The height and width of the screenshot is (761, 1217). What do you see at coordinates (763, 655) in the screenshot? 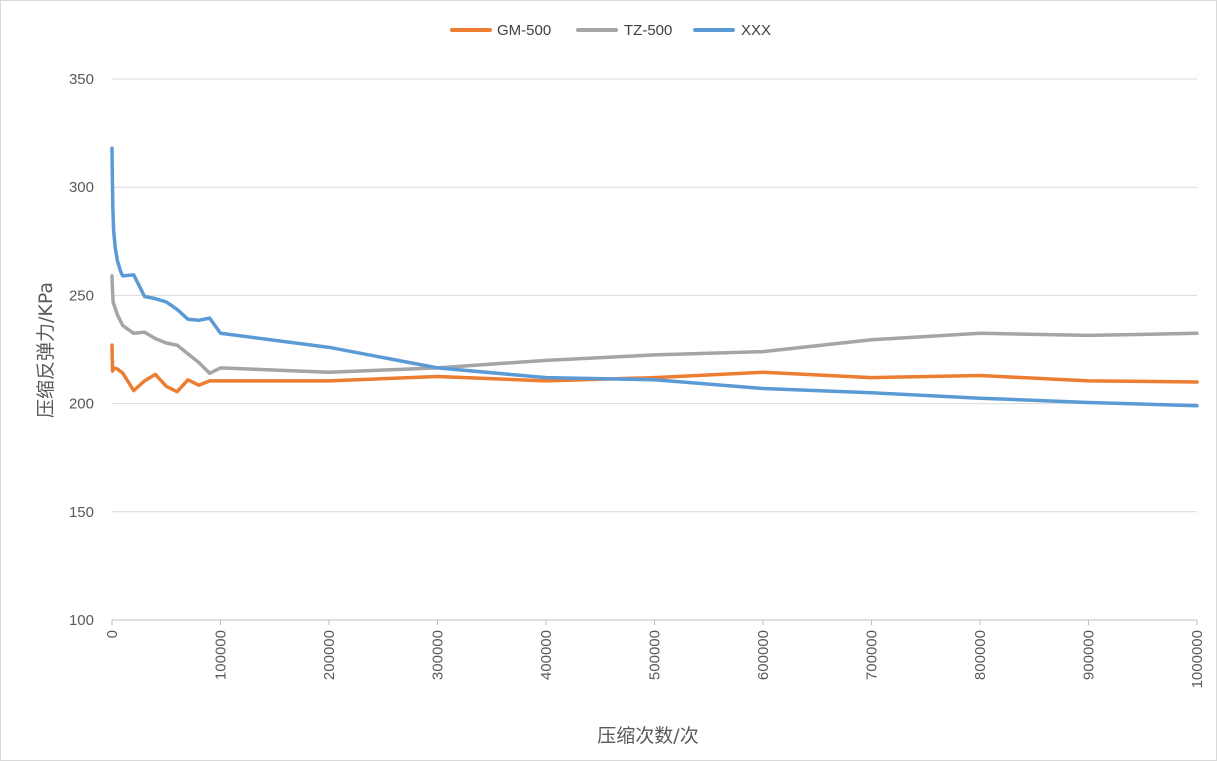
I see `x-tick-label: 600000` at bounding box center [763, 655].